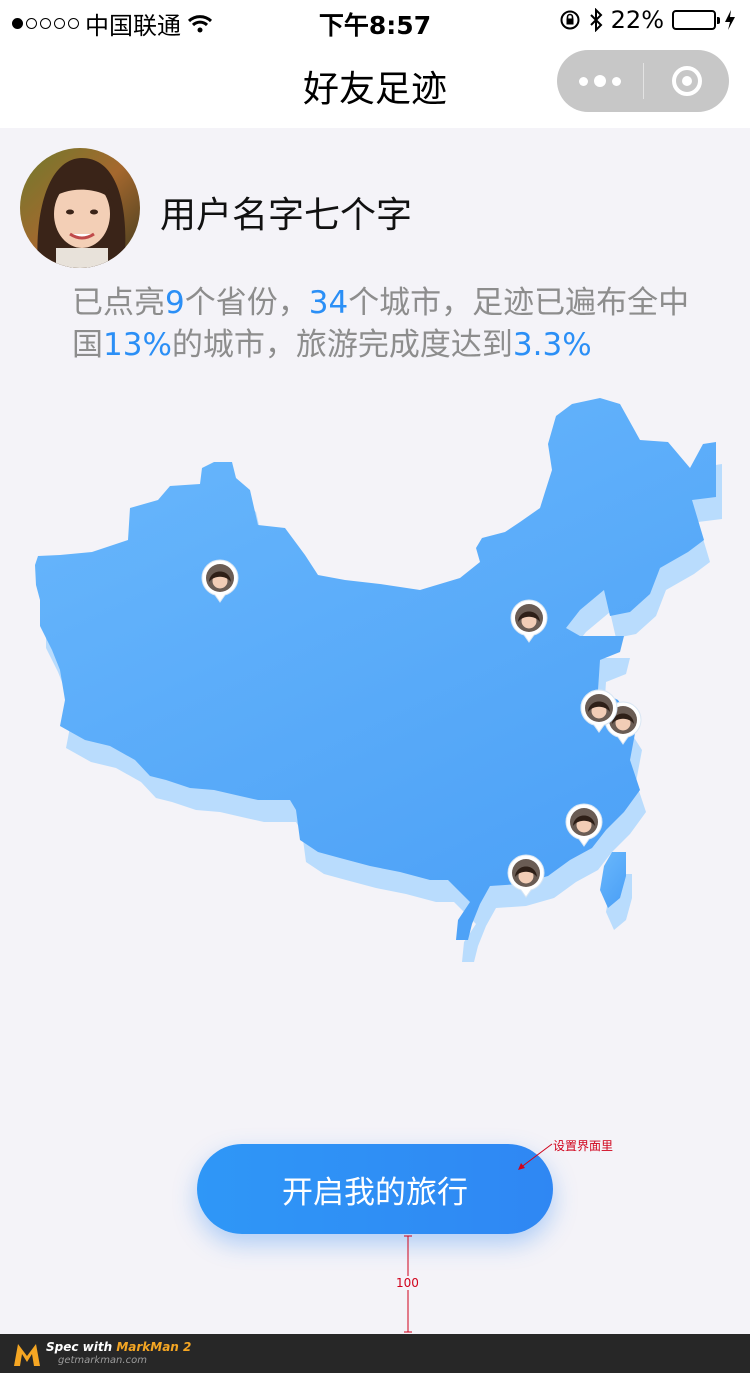 The height and width of the screenshot is (1373, 750). Describe the element at coordinates (133, 26) in the screenshot. I see `carrier-label: 中国联通` at that location.